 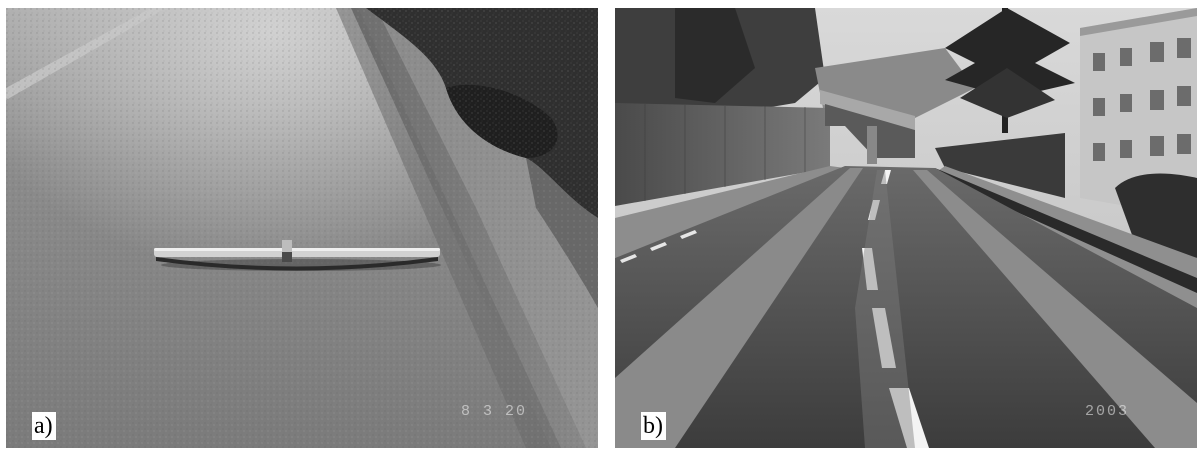 I want to click on date-stamp: 2003, so click(x=1107, y=411).